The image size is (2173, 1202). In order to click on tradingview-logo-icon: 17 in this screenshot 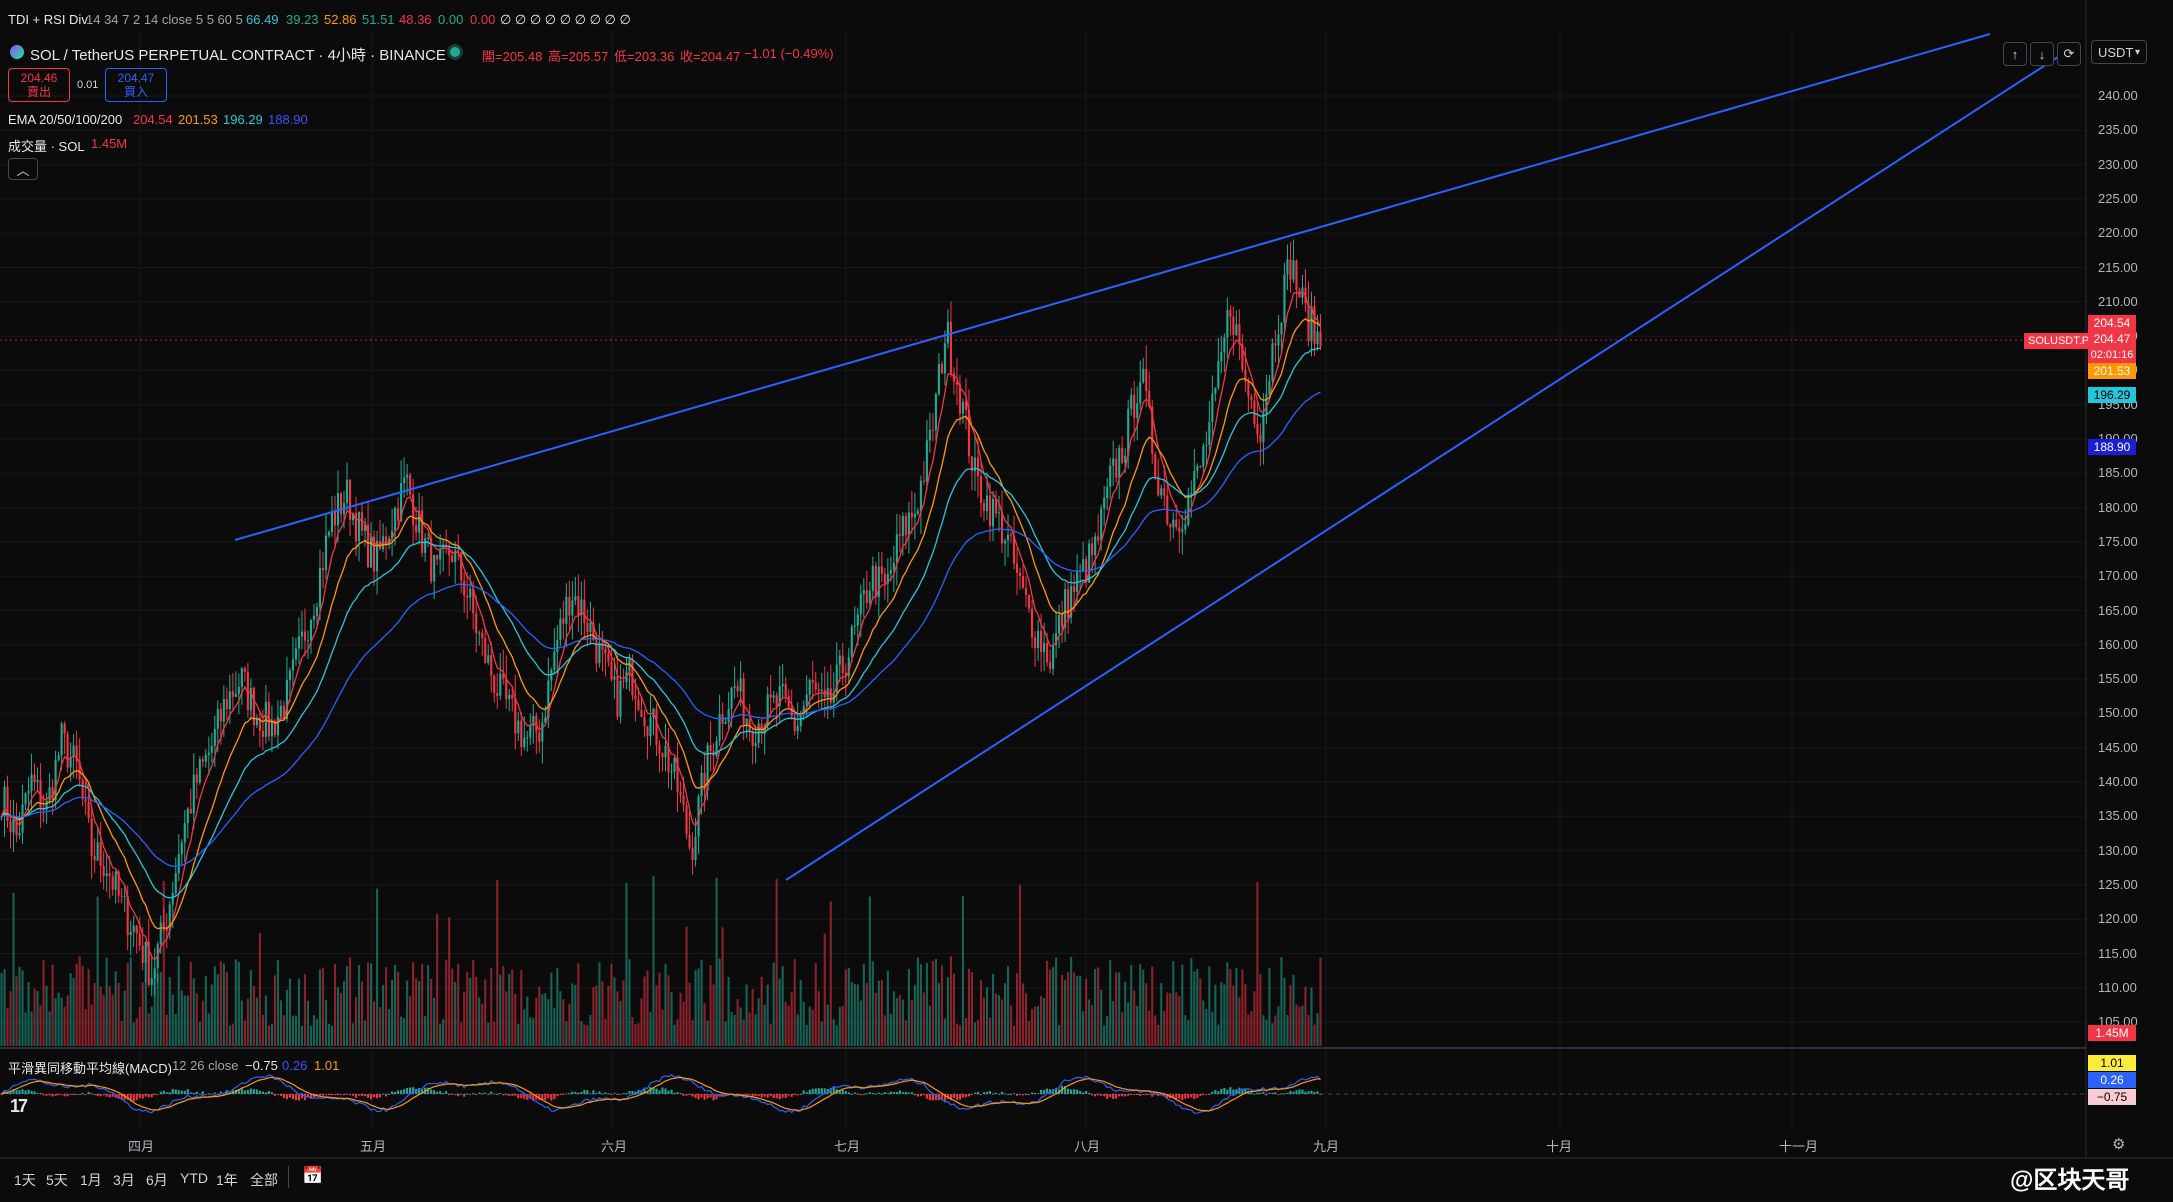, I will do `click(19, 1106)`.